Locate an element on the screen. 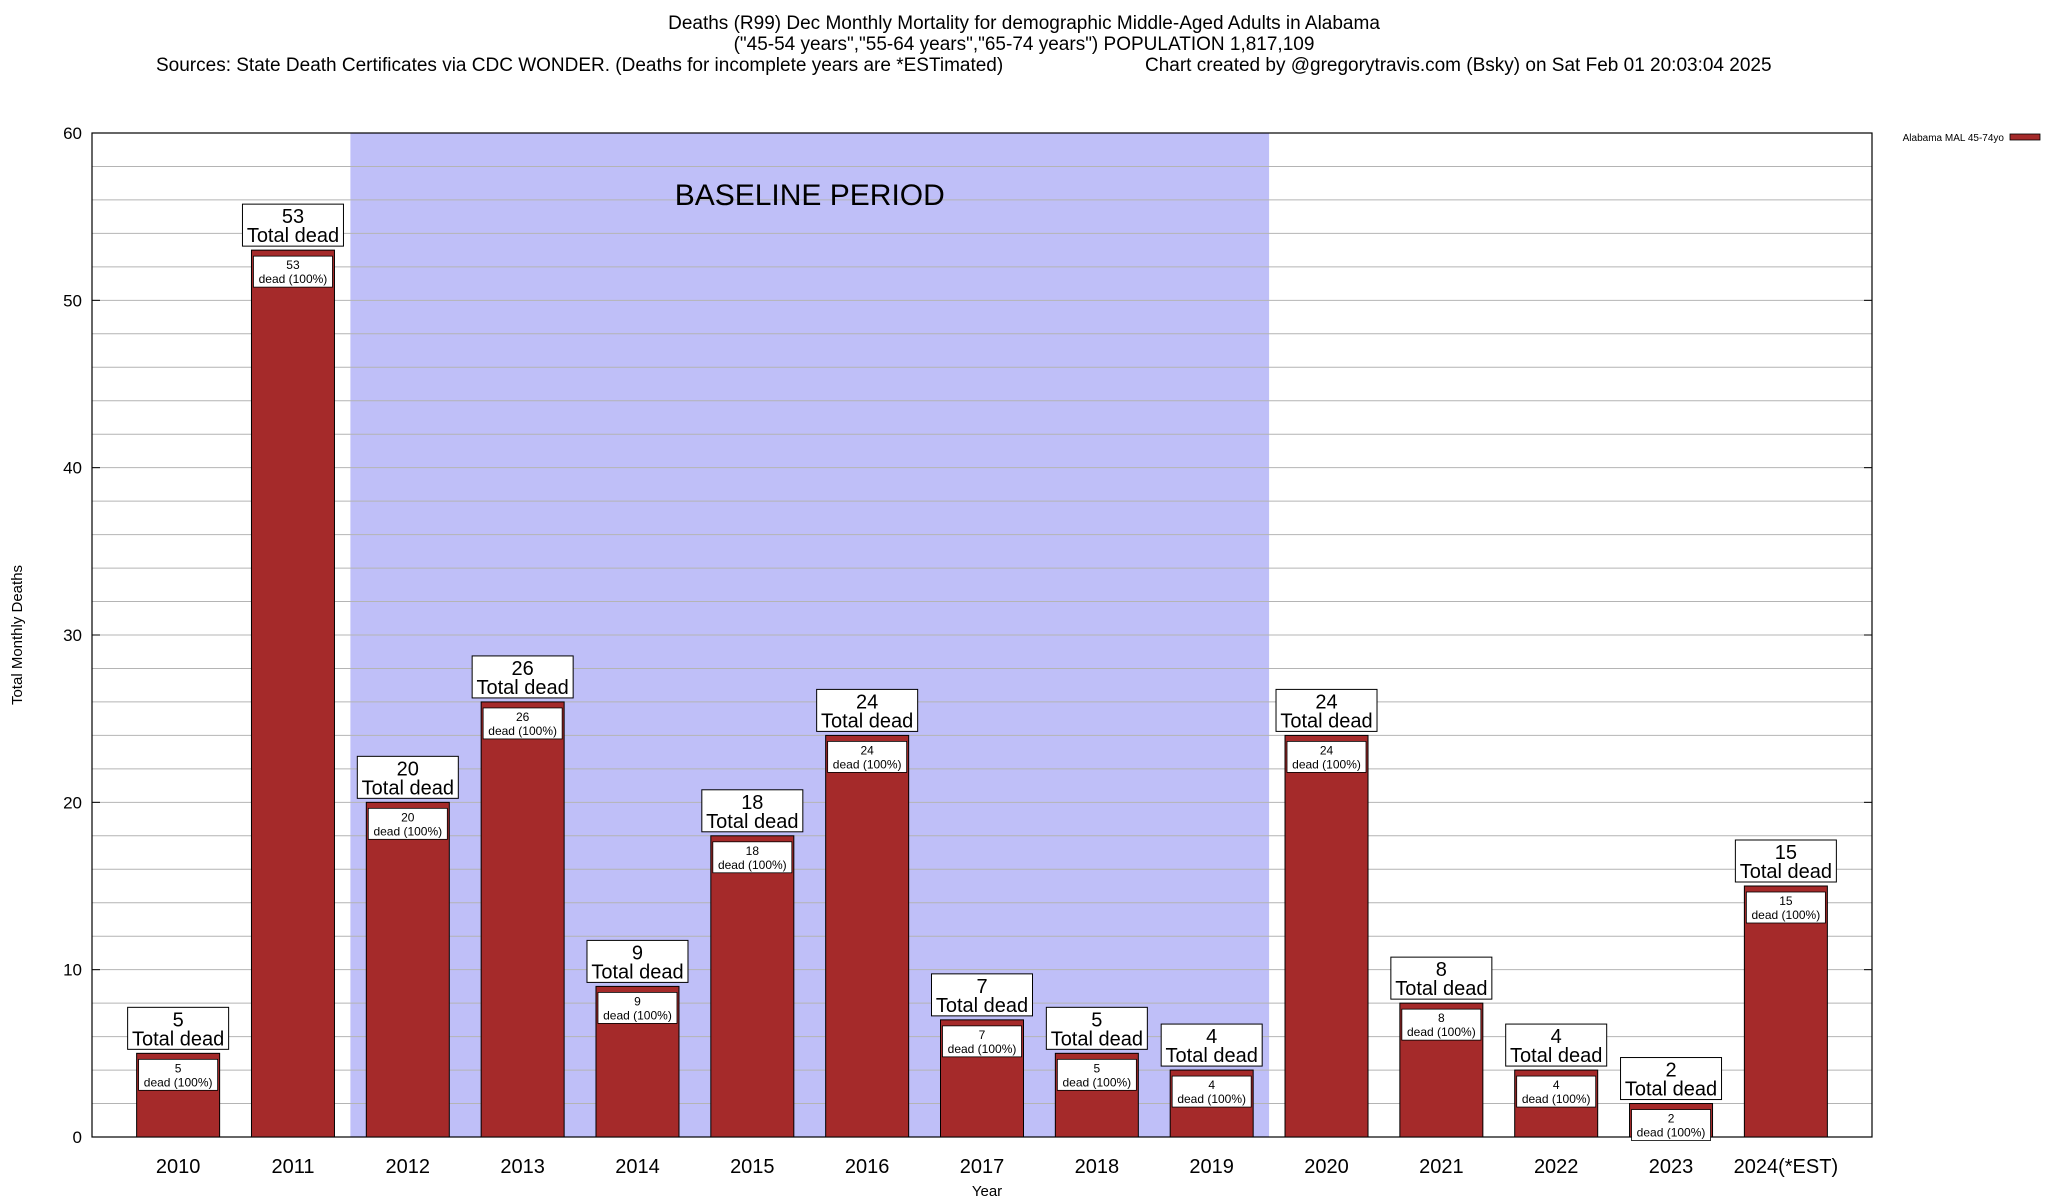 This screenshot has height=1200, width=2048. bar-total-value: 20 is located at coordinates (408, 769).